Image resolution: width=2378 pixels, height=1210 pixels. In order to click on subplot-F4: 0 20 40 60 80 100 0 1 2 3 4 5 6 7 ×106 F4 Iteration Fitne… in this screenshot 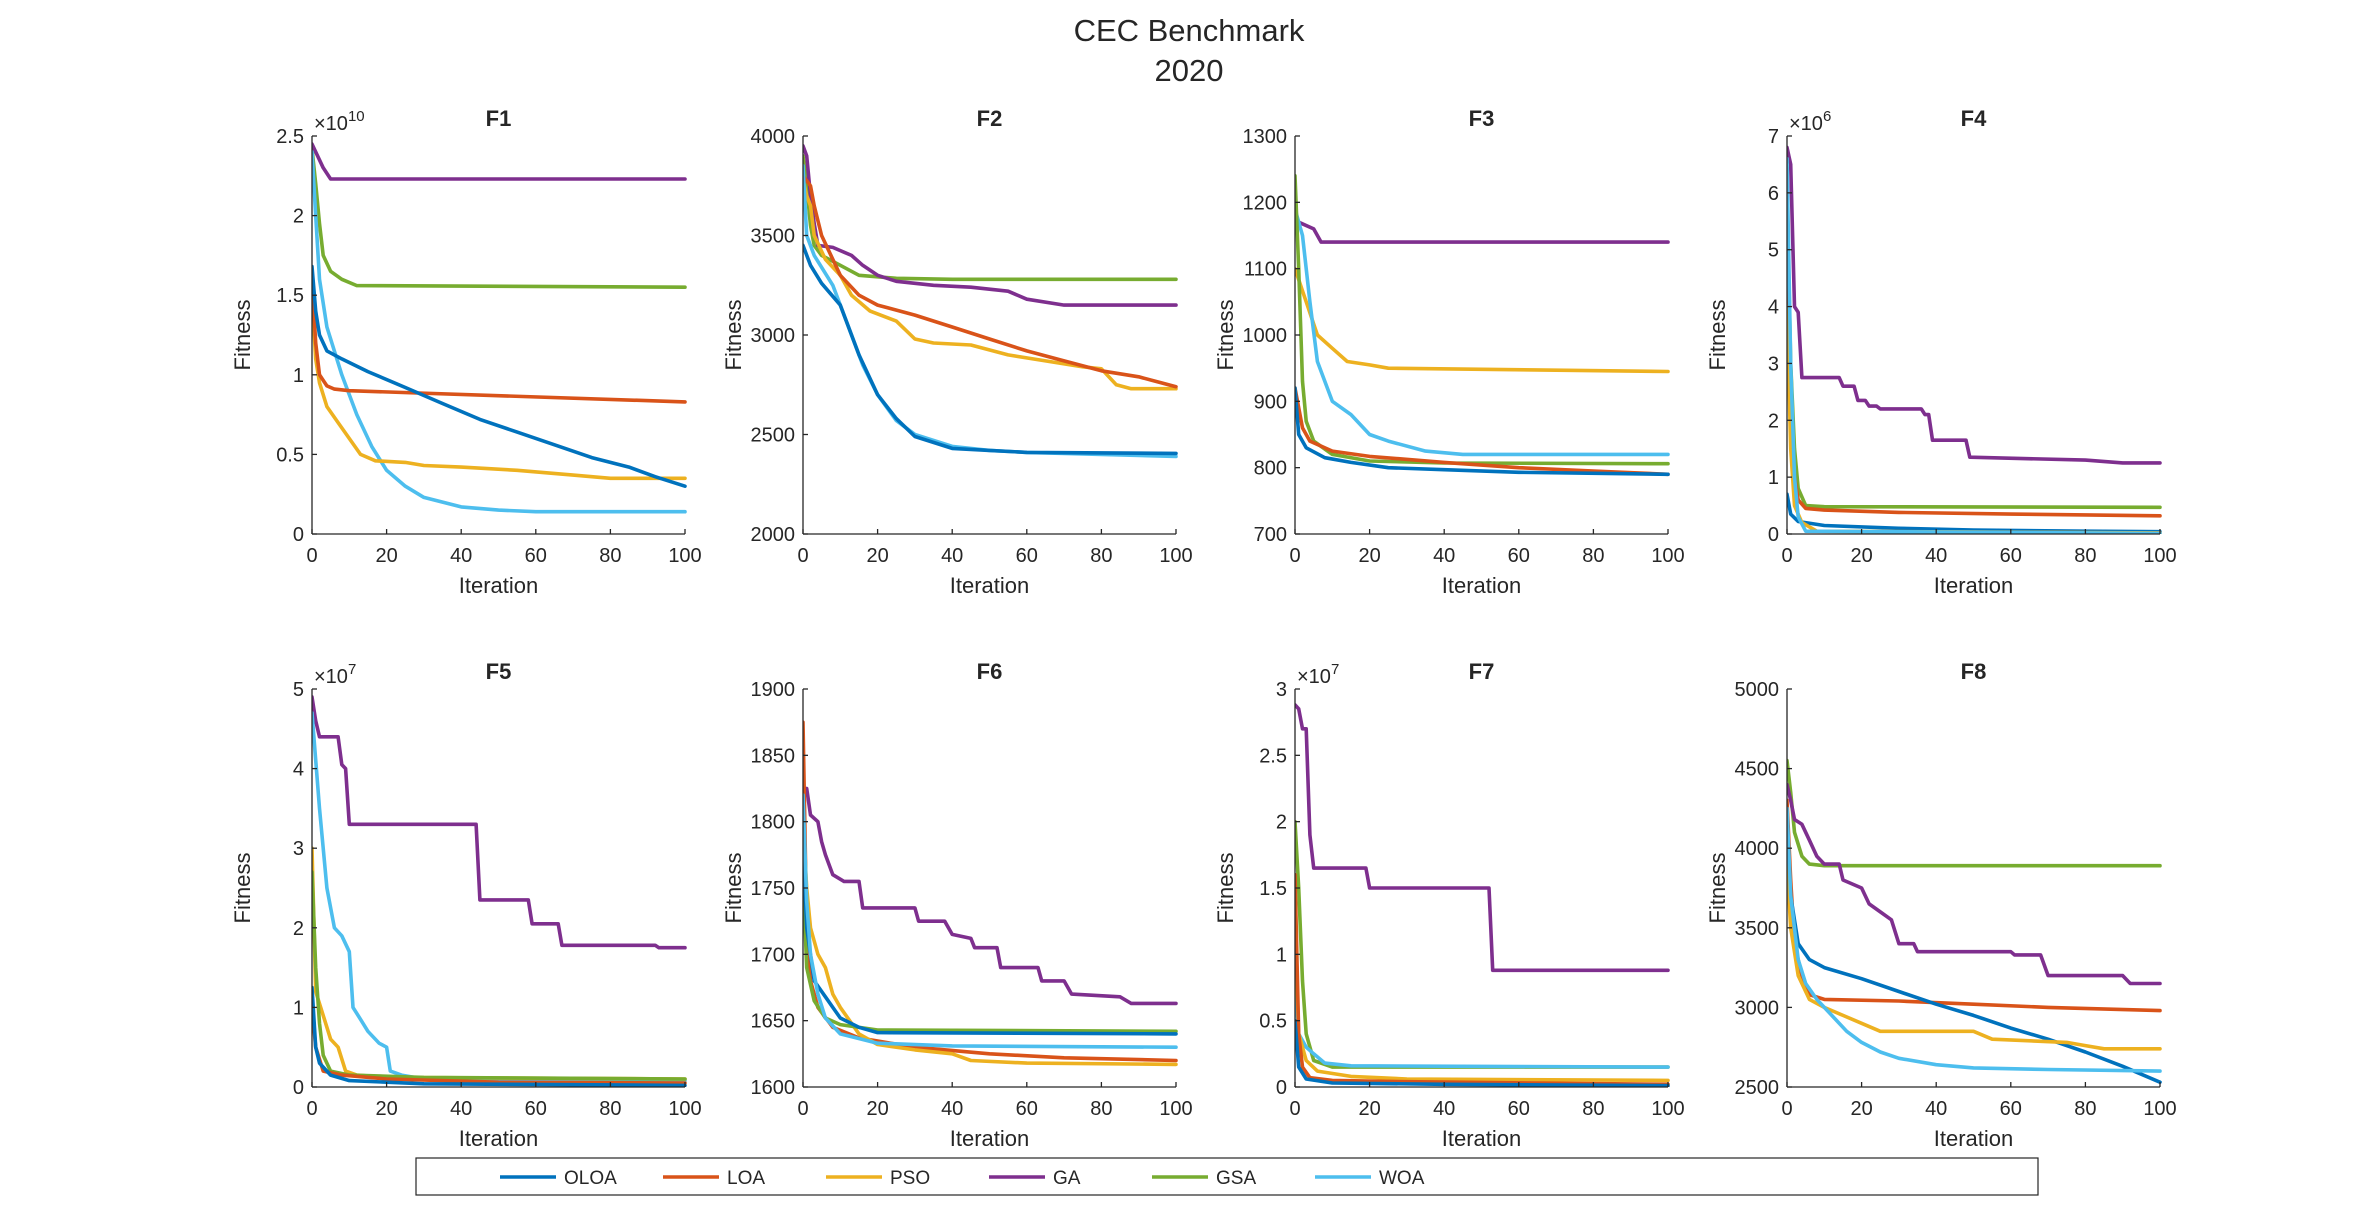, I will do `click(1941, 352)`.